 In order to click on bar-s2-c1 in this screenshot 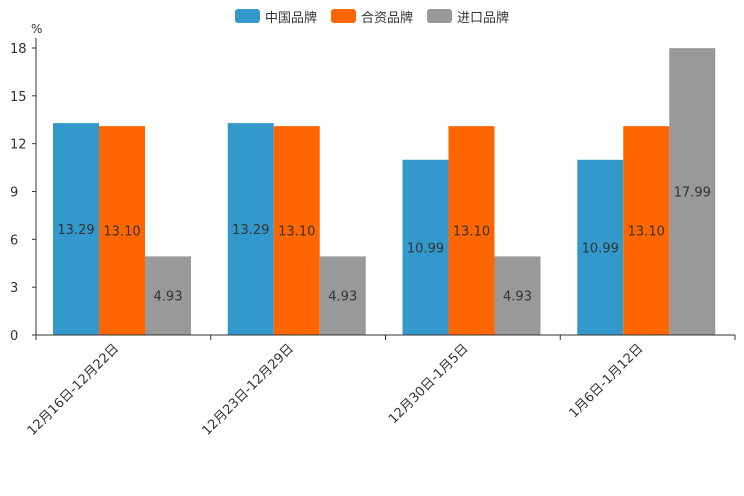, I will do `click(342, 295)`.